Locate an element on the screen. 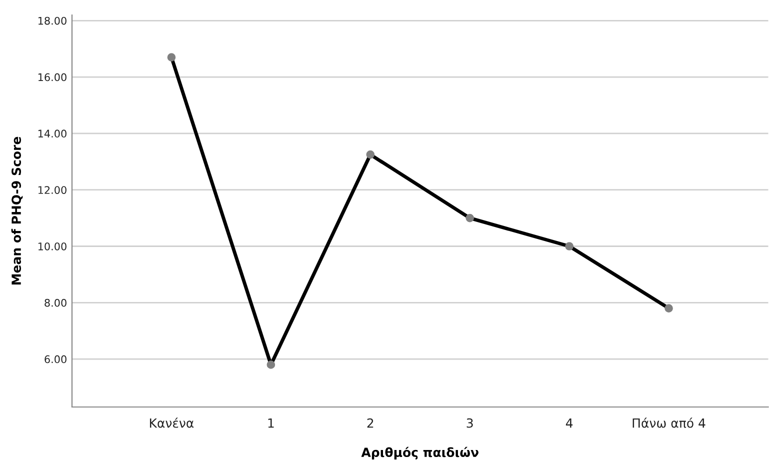 The image size is (769, 461). y-tick-label: 8.00 is located at coordinates (55, 302).